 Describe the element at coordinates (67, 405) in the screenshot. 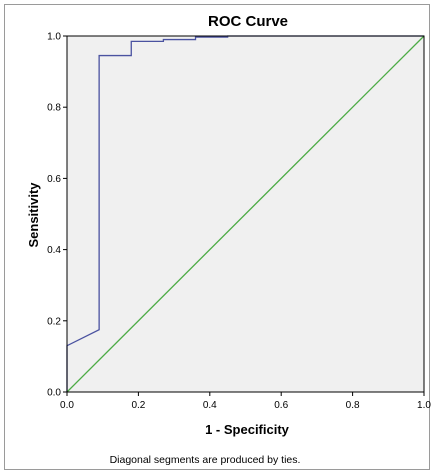

I see `x-tick-label: 0.0` at that location.